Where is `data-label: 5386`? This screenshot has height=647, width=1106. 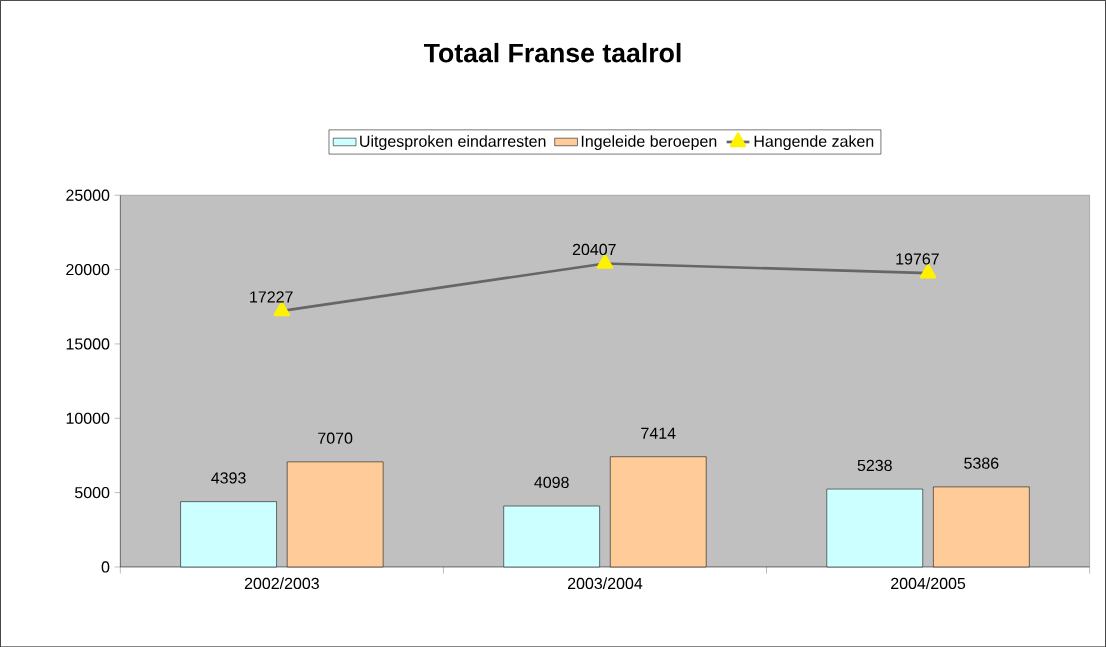 data-label: 5386 is located at coordinates (981, 463).